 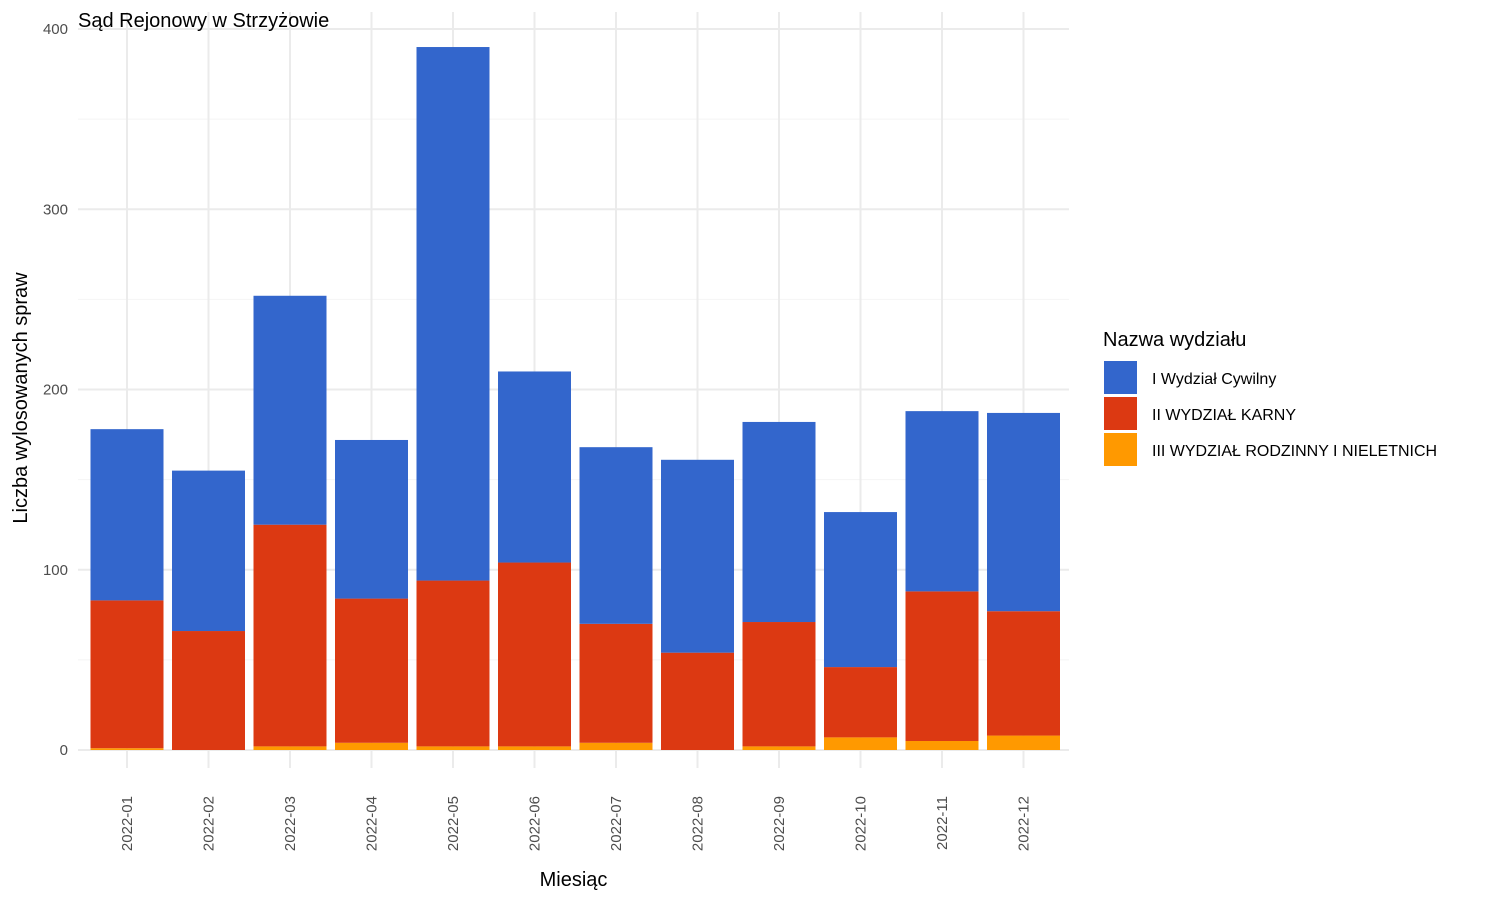 I want to click on x-tick-label: 2022-04, so click(x=372, y=823).